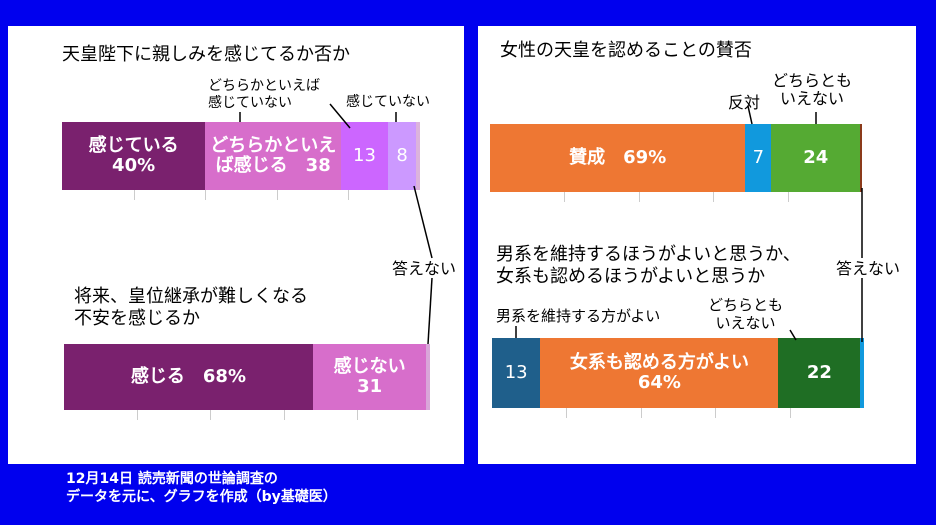 Image resolution: width=936 pixels, height=525 pixels. I want to click on chart3-bar: 賛成 69% 7 24, so click(676, 163).